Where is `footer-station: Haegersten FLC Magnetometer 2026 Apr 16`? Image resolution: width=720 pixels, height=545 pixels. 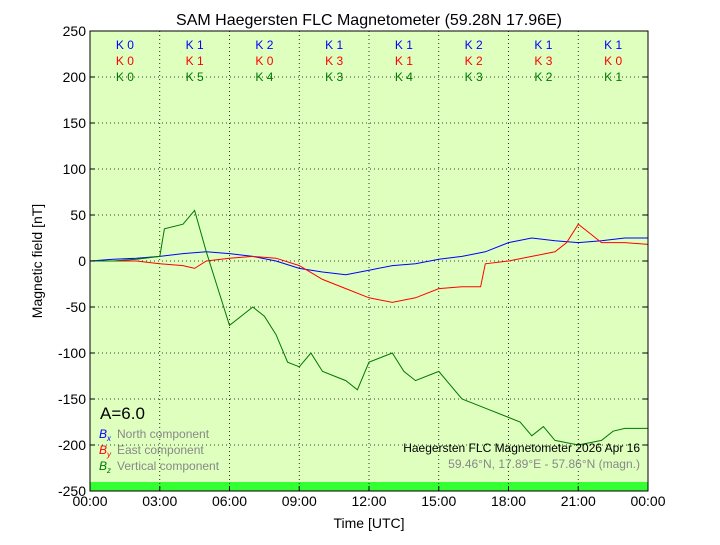 footer-station: Haegersten FLC Magnetometer 2026 Apr 16 is located at coordinates (521, 448).